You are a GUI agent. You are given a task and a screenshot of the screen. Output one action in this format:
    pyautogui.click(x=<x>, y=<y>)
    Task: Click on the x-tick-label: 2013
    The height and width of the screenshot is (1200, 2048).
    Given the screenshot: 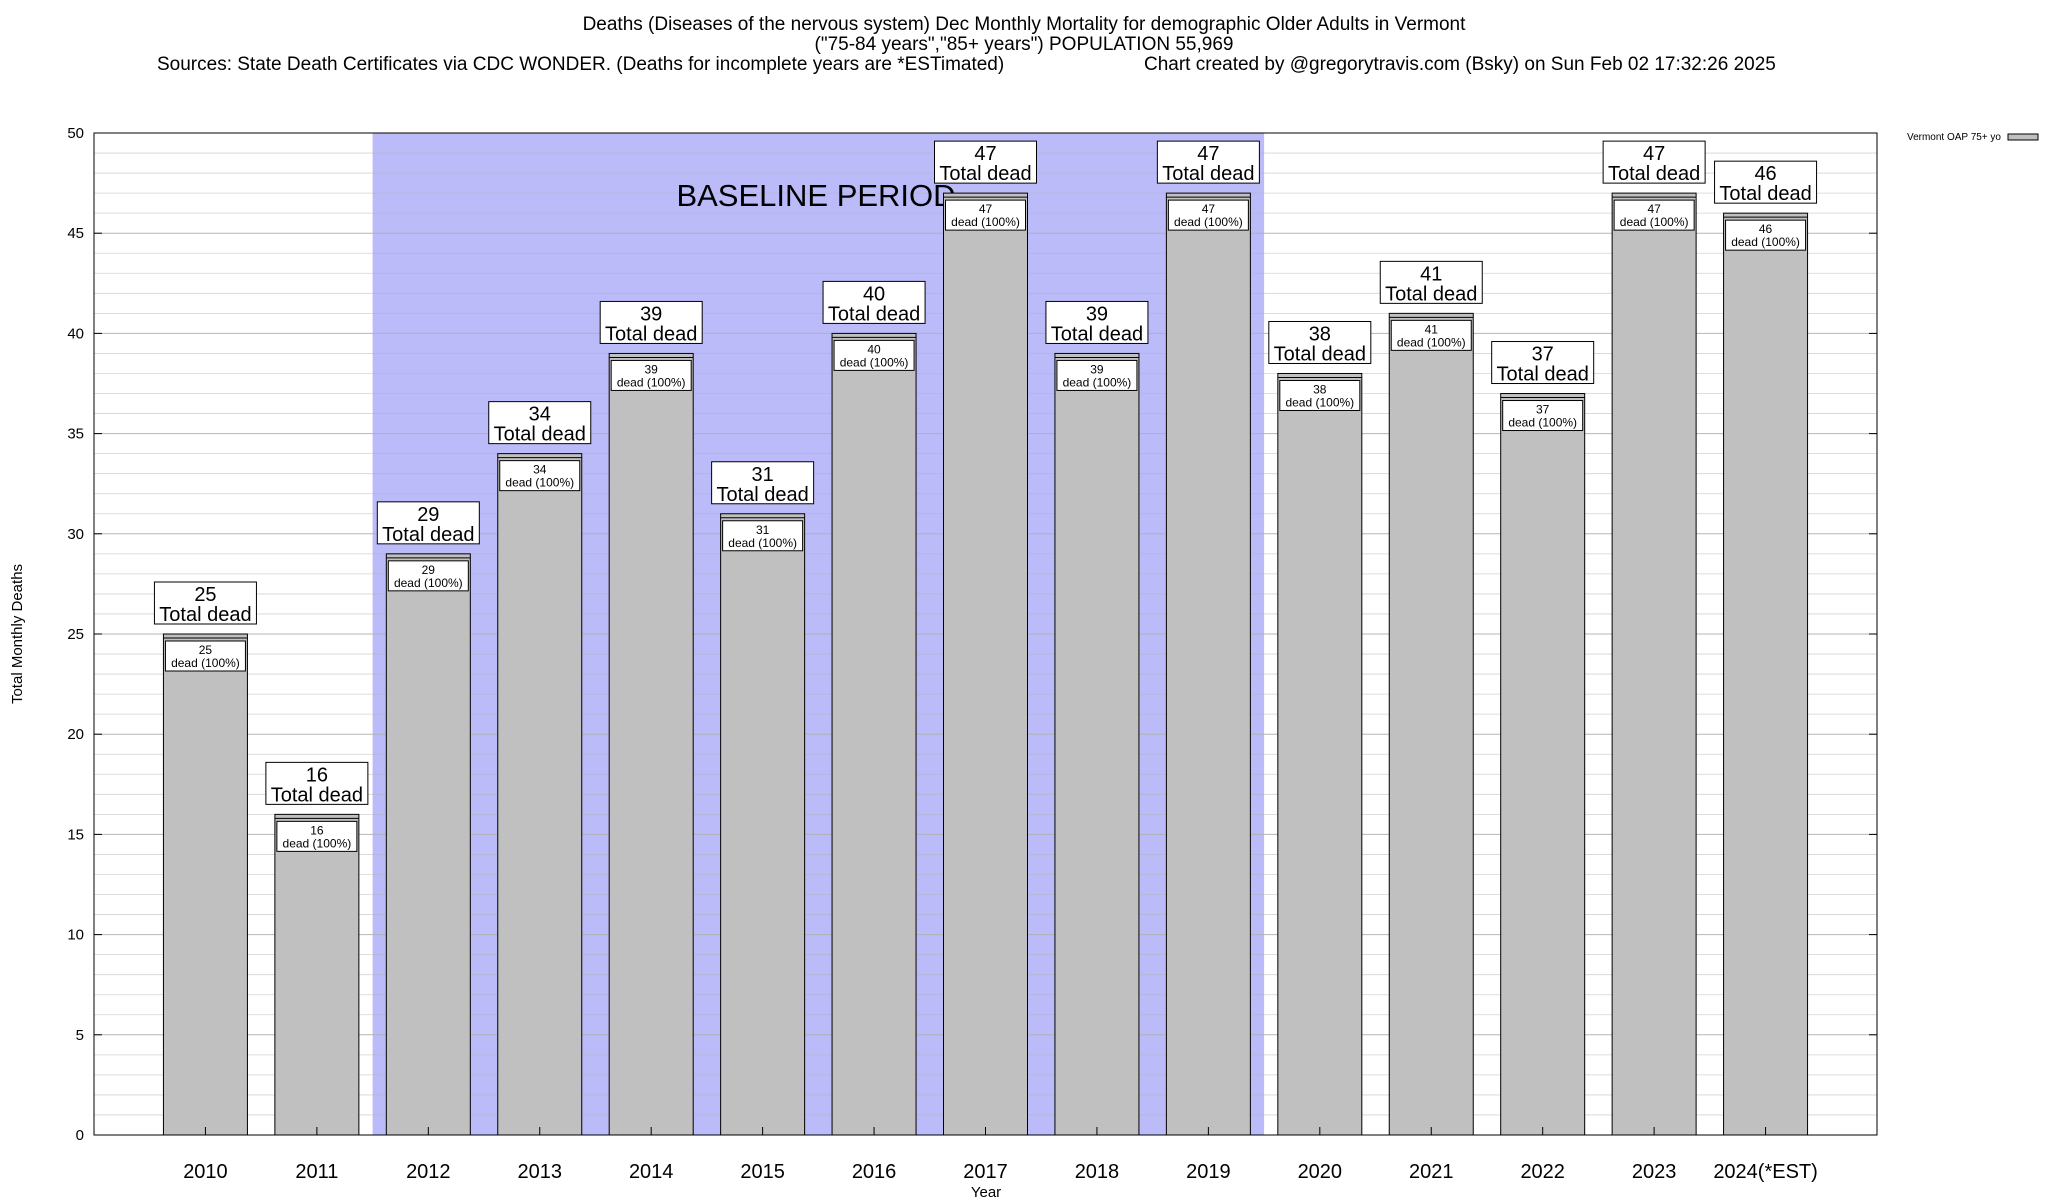 What is the action you would take?
    pyautogui.click(x=540, y=1172)
    